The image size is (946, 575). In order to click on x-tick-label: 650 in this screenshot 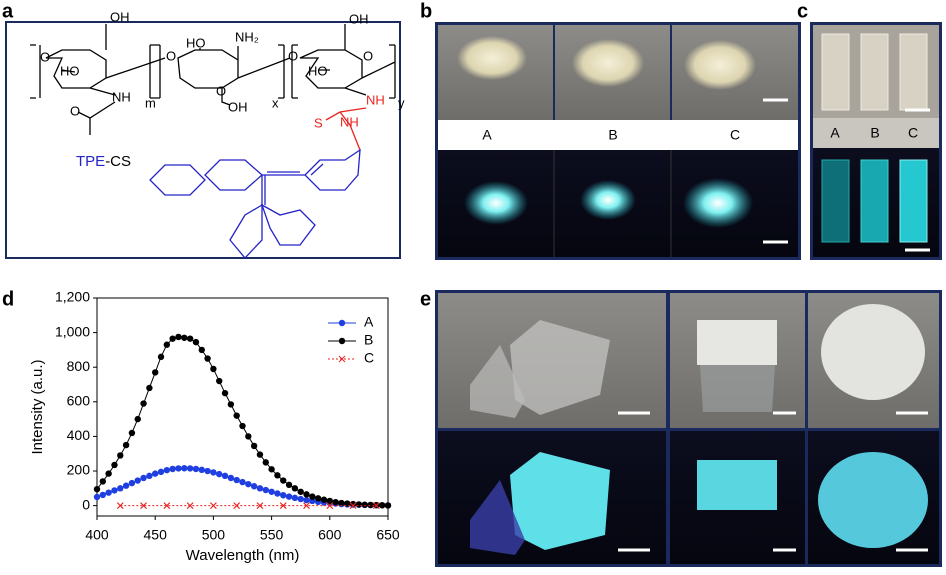, I will do `click(388, 535)`.